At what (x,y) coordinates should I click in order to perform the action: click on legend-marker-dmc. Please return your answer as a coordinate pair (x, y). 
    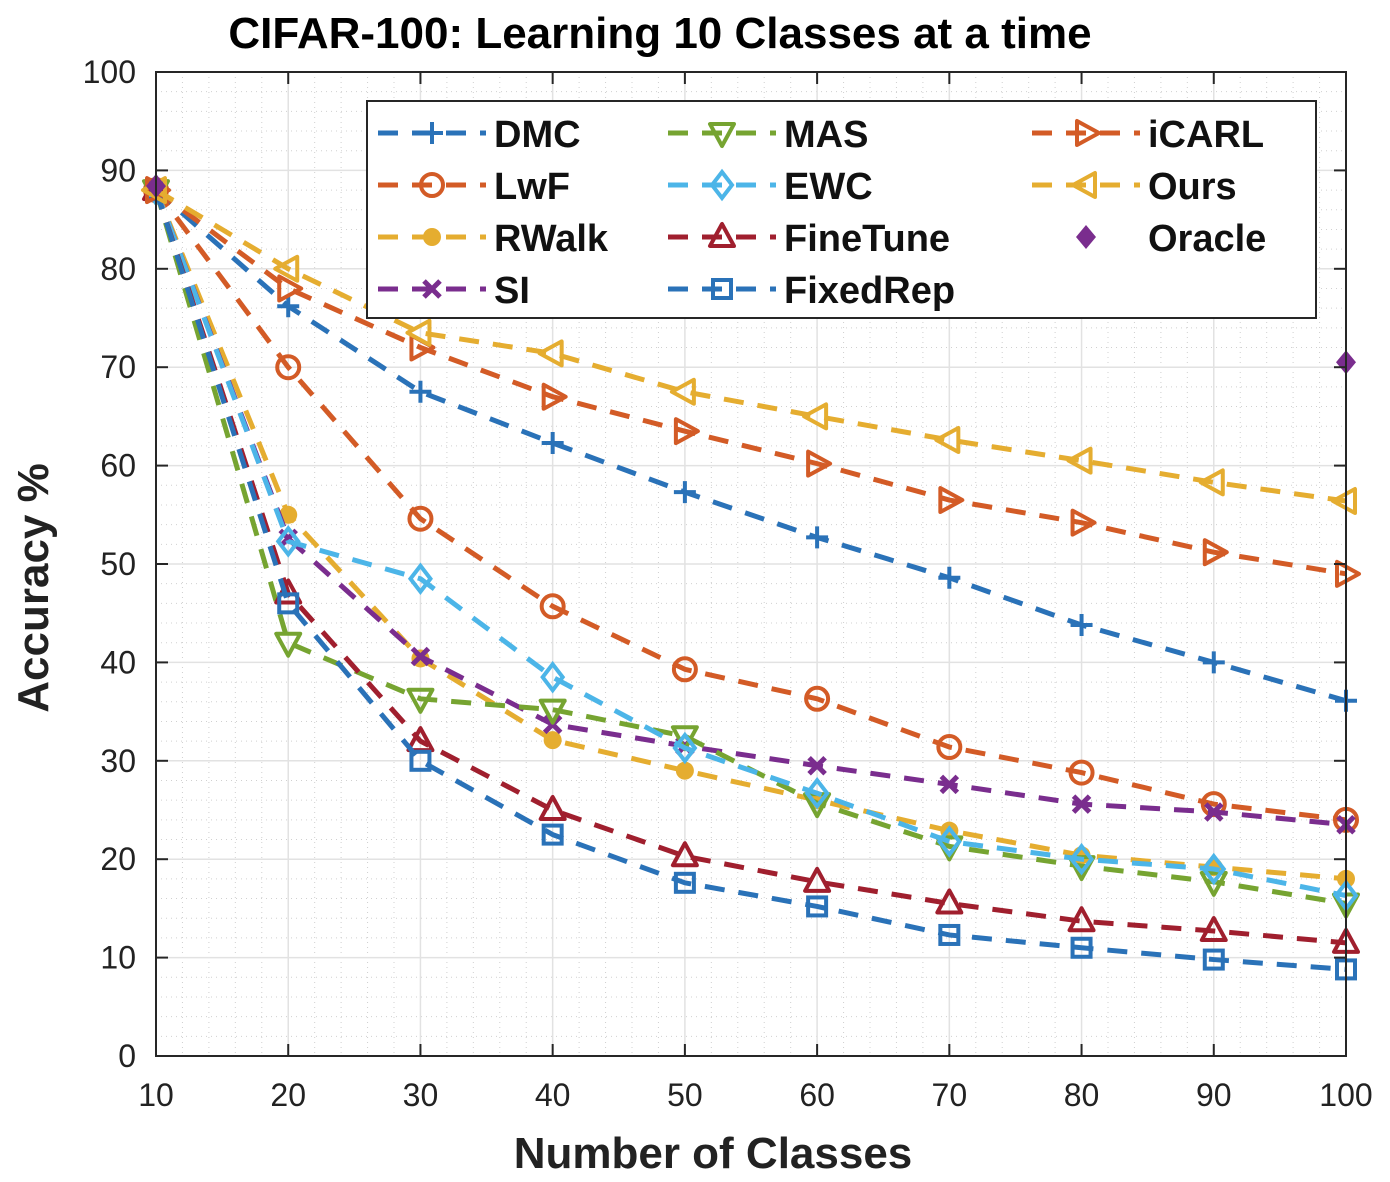
    Looking at the image, I should click on (432, 133).